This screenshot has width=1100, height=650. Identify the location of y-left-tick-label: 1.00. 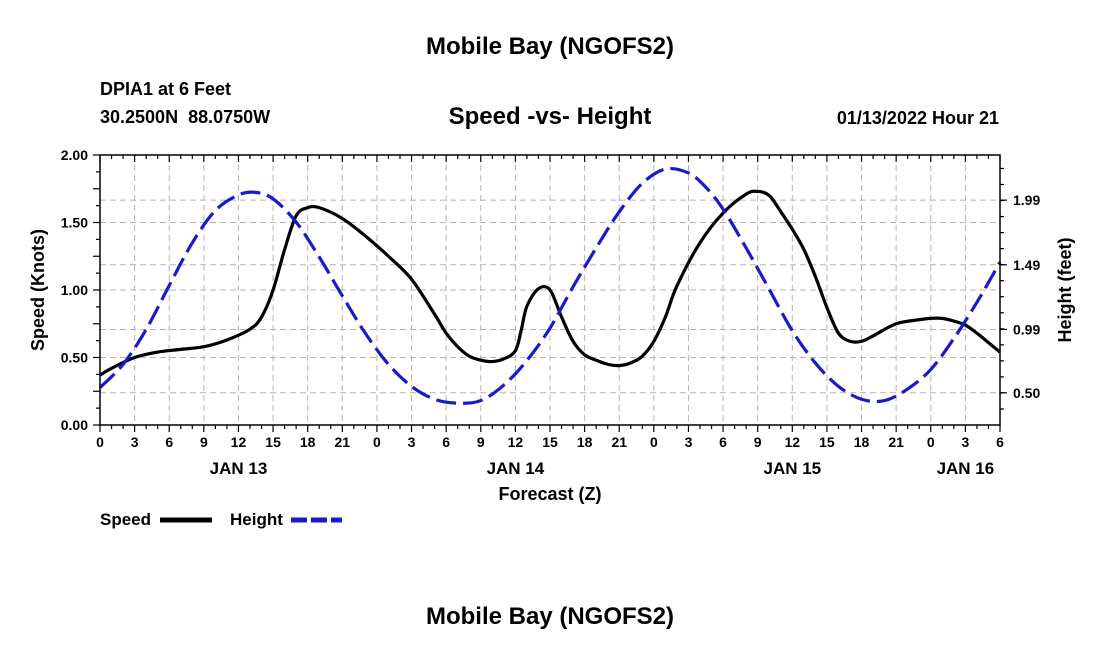
(74, 290).